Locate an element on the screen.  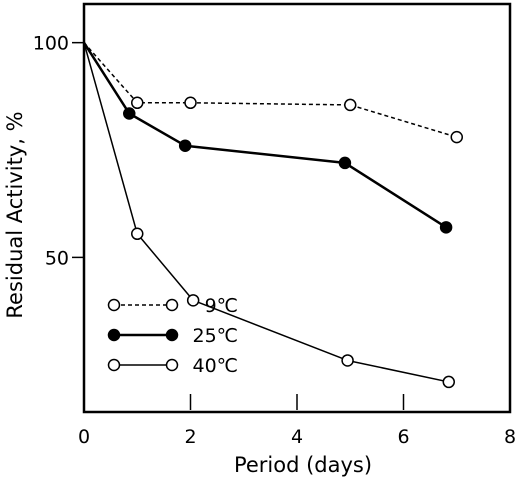
x-tick-label: 4 is located at coordinates (297, 437).